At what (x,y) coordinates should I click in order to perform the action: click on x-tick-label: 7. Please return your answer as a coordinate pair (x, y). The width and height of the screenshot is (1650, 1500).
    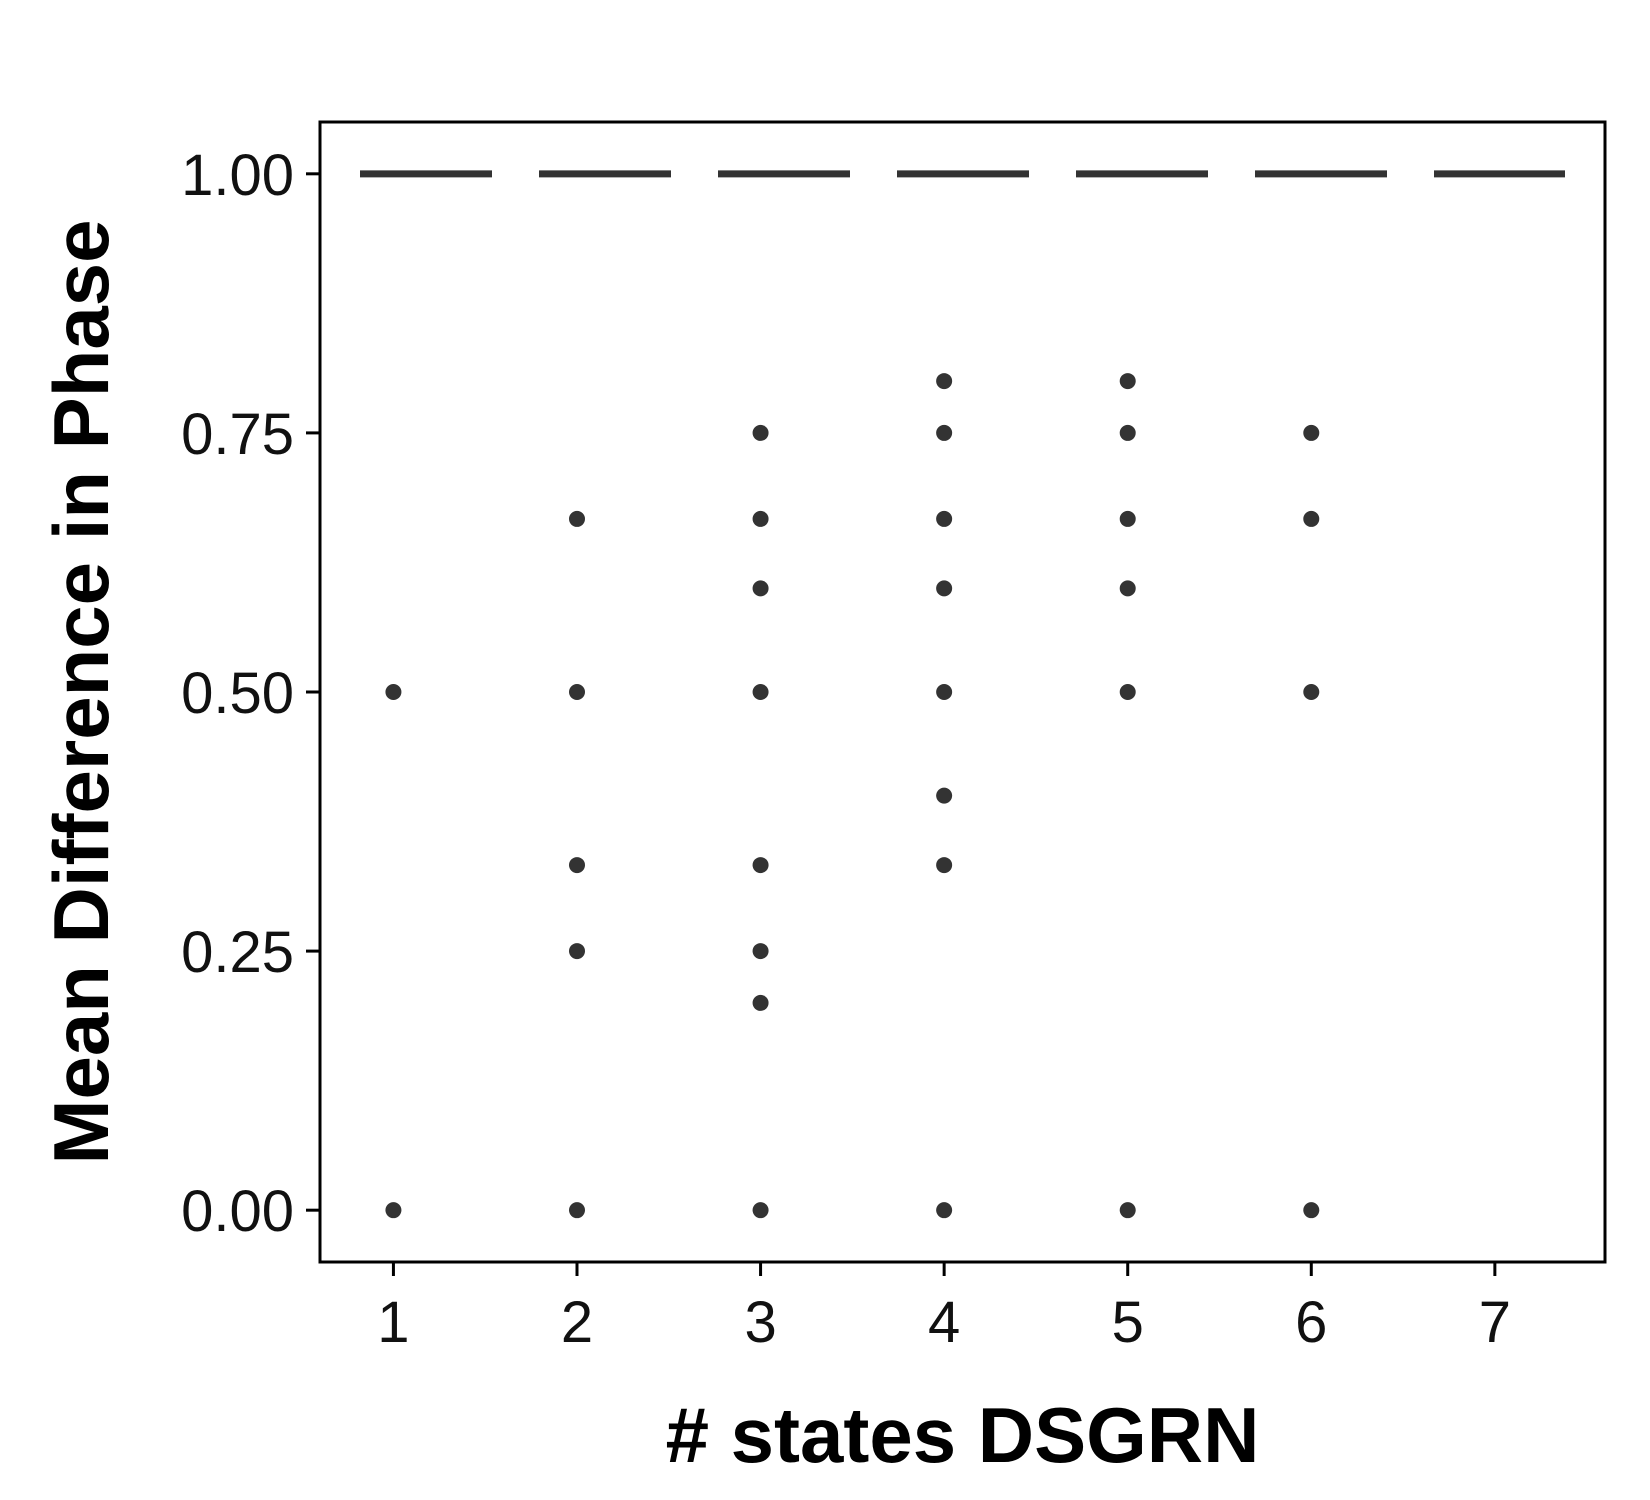
    Looking at the image, I should click on (1495, 1322).